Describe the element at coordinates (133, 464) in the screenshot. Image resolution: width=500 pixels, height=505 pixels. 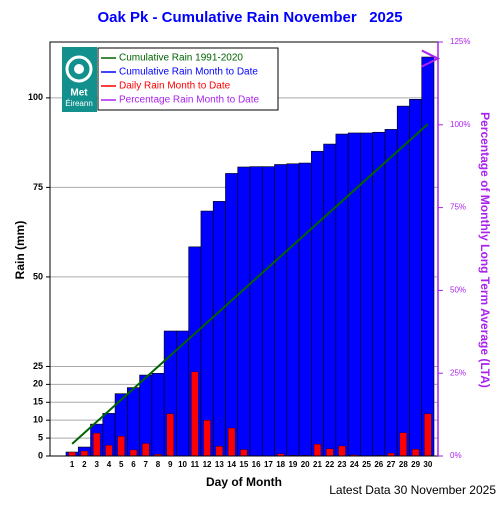
I see `x-tick-label: 6` at that location.